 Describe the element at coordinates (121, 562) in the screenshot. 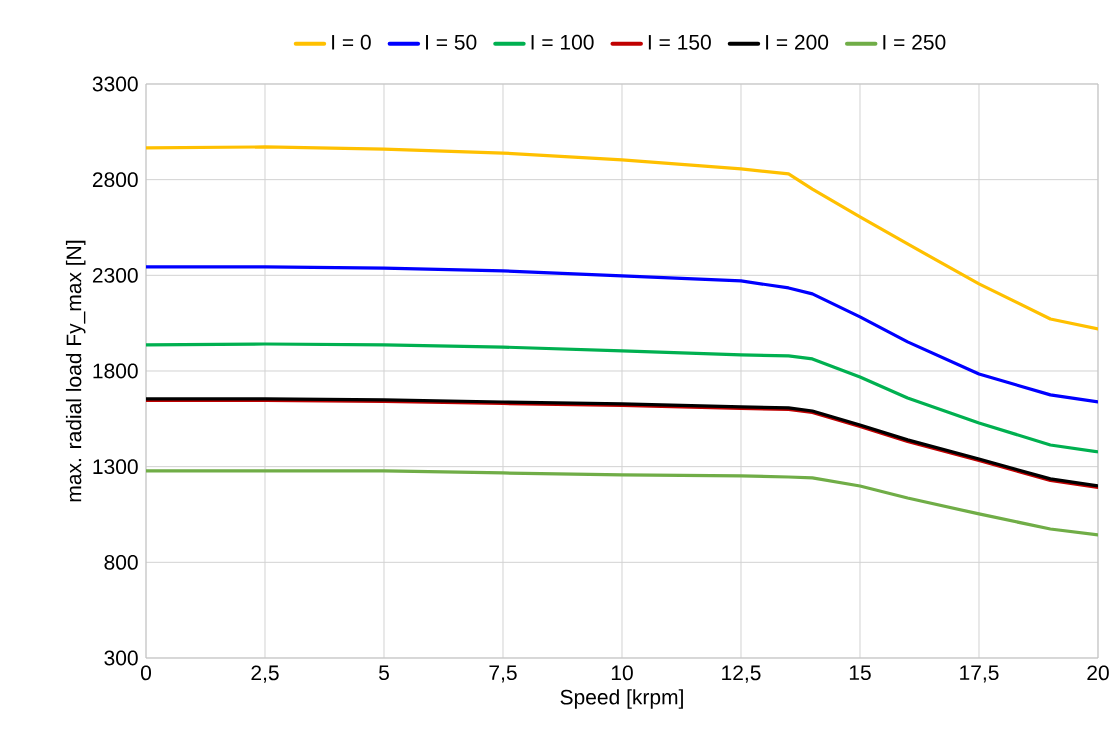

I see `y-tick-label: 800` at that location.